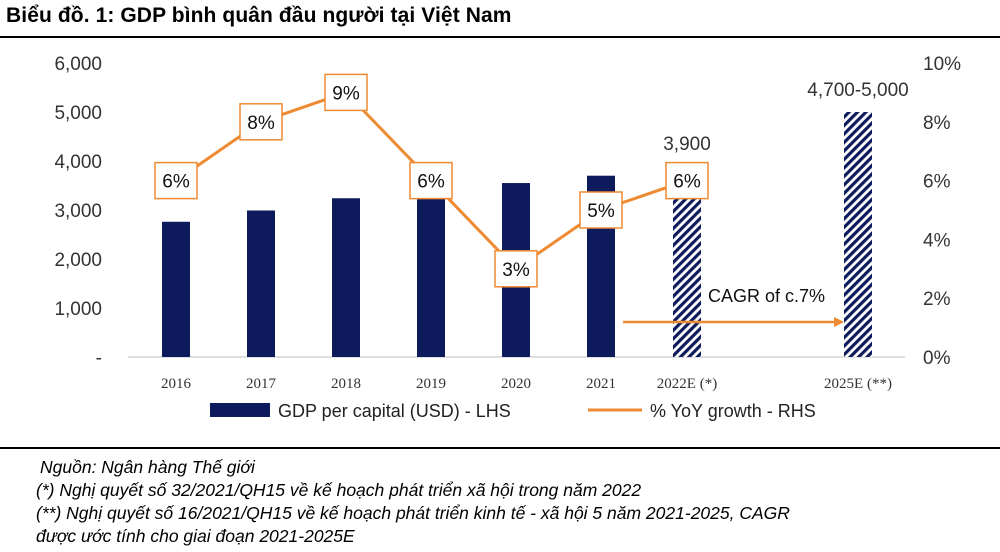  I want to click on growth-value-label: 9%, so click(346, 93).